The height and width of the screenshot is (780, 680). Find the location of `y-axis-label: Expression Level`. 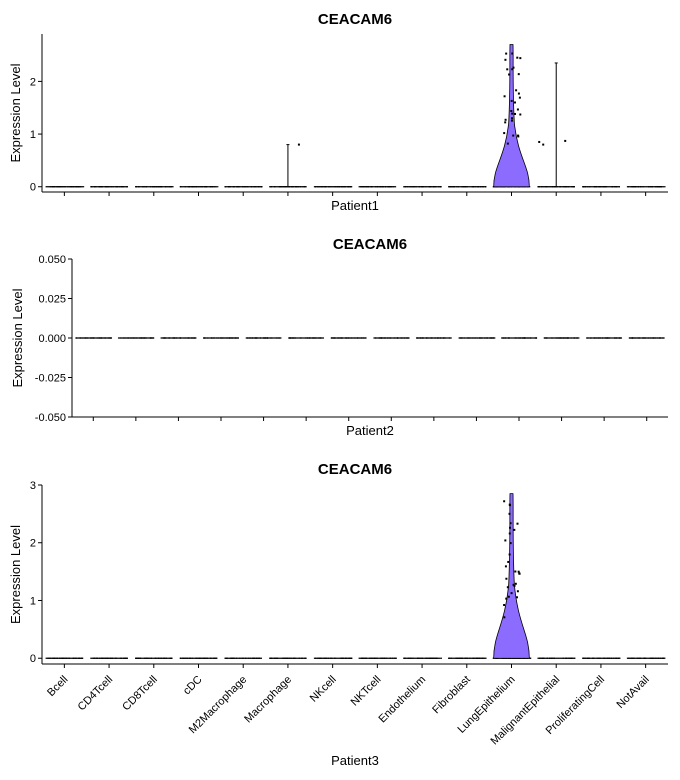

y-axis-label: Expression Level is located at coordinates (17, 337).